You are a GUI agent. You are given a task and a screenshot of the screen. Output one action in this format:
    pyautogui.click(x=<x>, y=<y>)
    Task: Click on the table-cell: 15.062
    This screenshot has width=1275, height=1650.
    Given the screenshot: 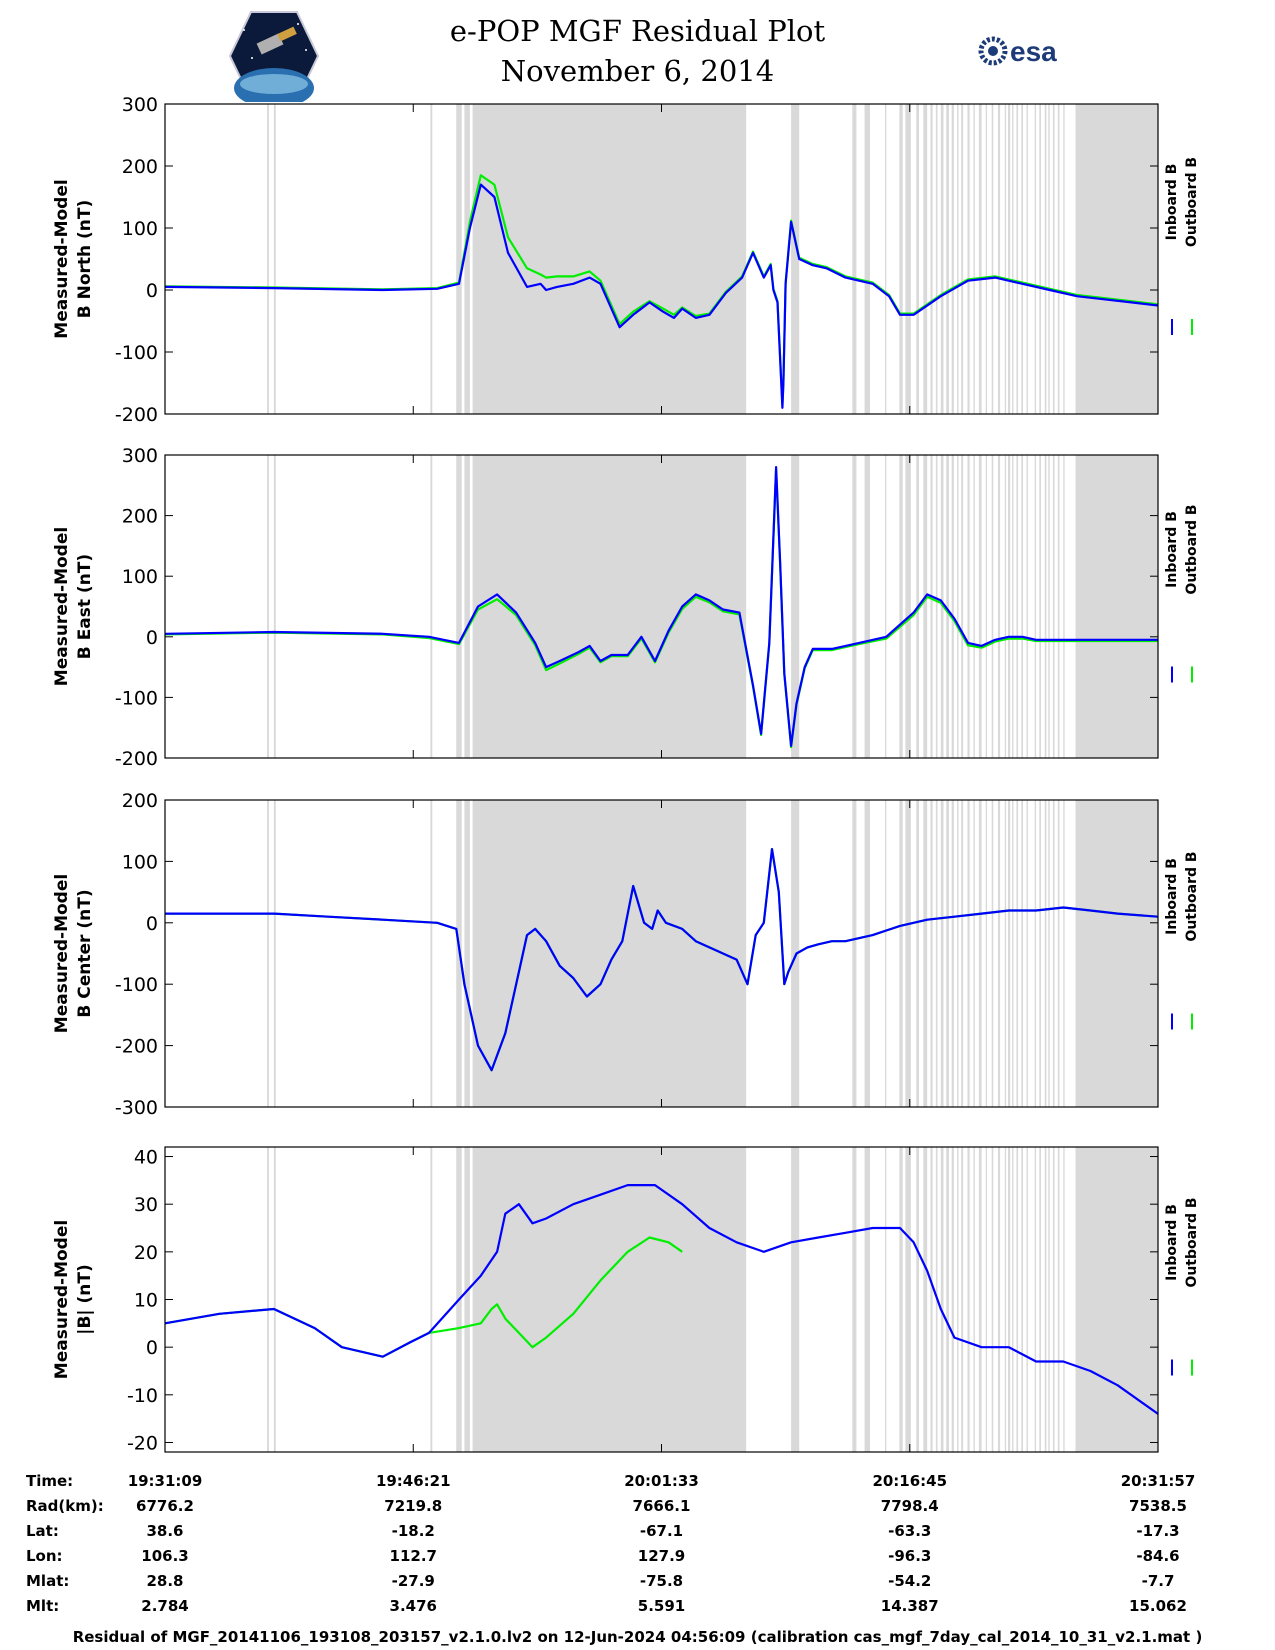 What is the action you would take?
    pyautogui.click(x=1158, y=1606)
    